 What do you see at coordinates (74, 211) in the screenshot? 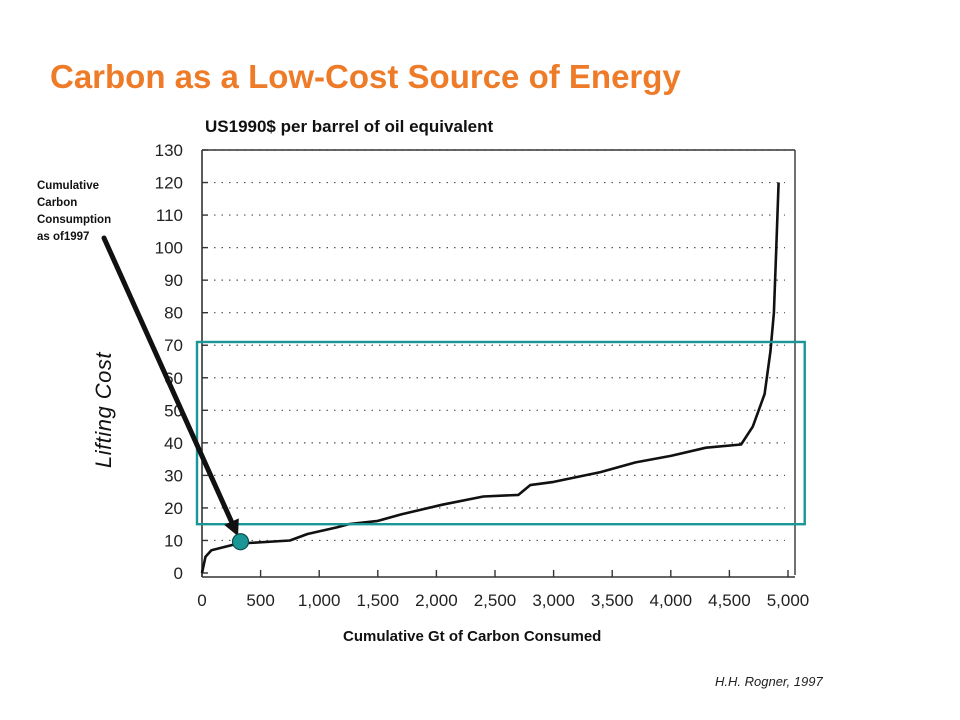
I see `marker-annotation: Cumulative Carbon Consumption as of1997` at bounding box center [74, 211].